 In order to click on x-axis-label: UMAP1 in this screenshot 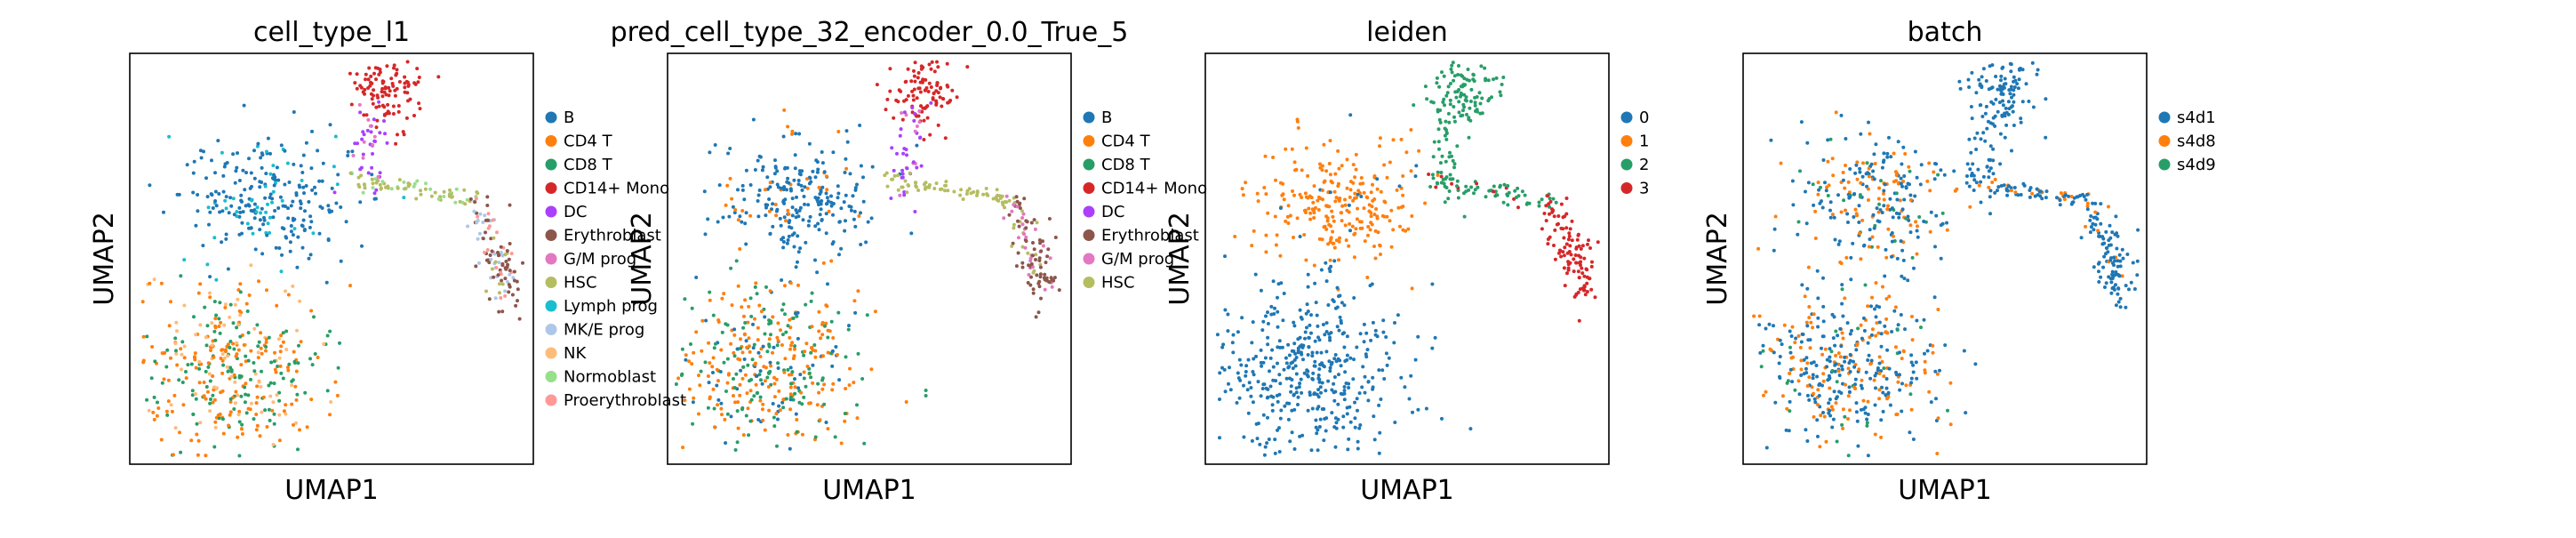, I will do `click(331, 491)`.